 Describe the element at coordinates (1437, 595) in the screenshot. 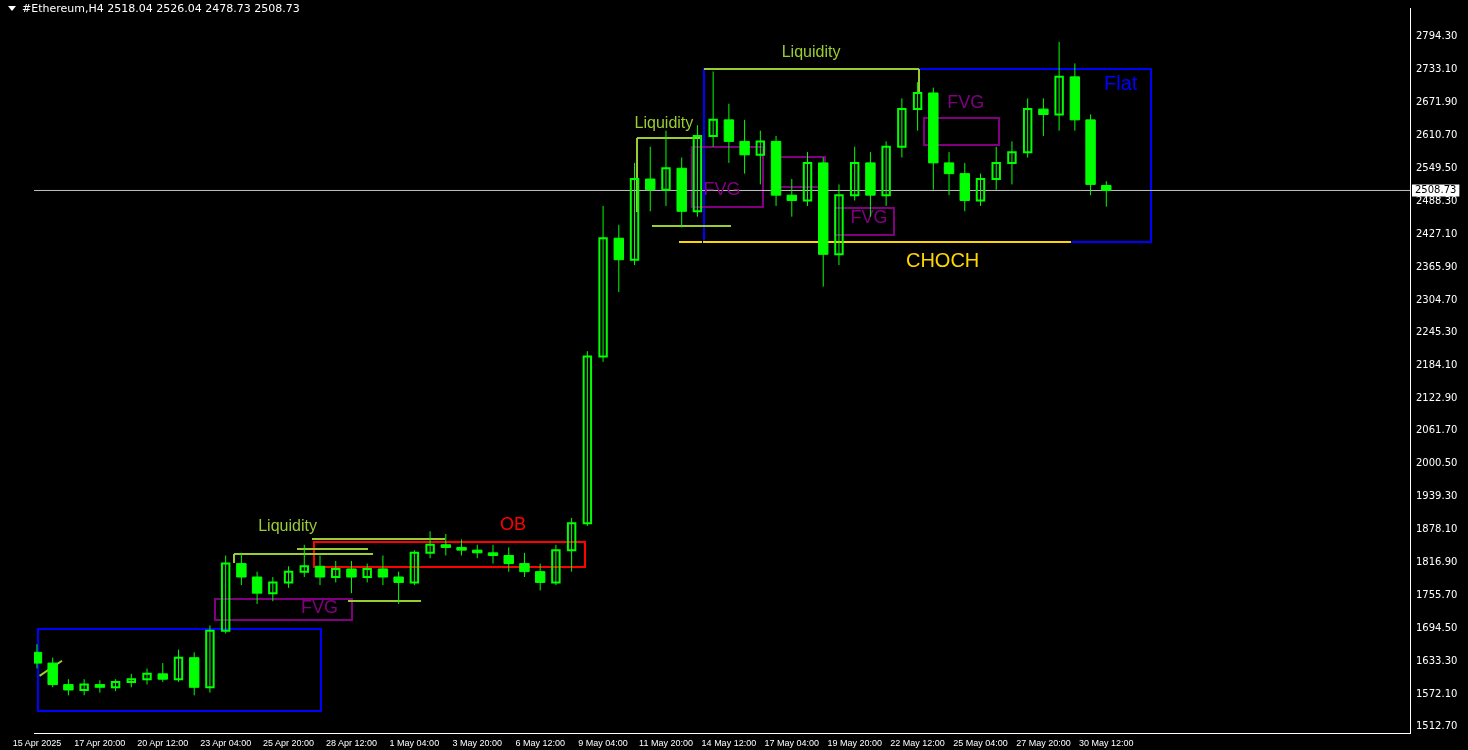

I see `y-tick-label: 1755.70` at that location.